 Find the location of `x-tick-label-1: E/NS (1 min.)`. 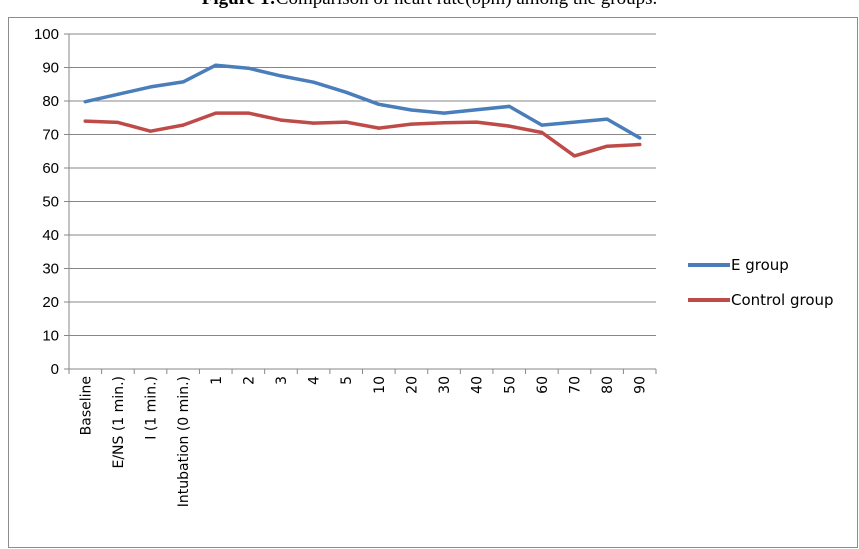

x-tick-label-1: E/NS (1 min.) is located at coordinates (119, 422).